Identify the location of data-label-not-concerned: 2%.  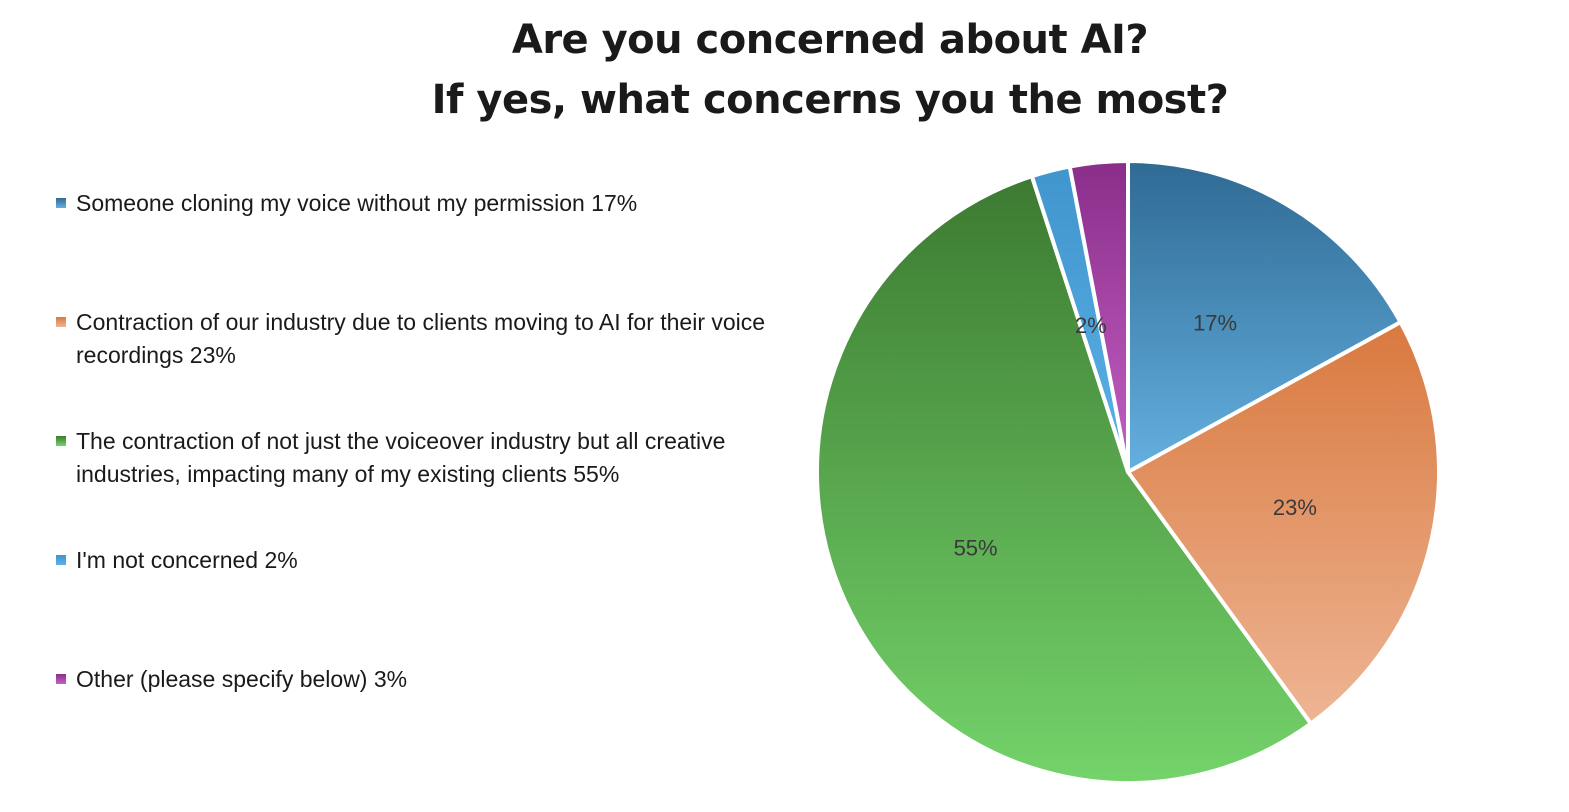
(1091, 325).